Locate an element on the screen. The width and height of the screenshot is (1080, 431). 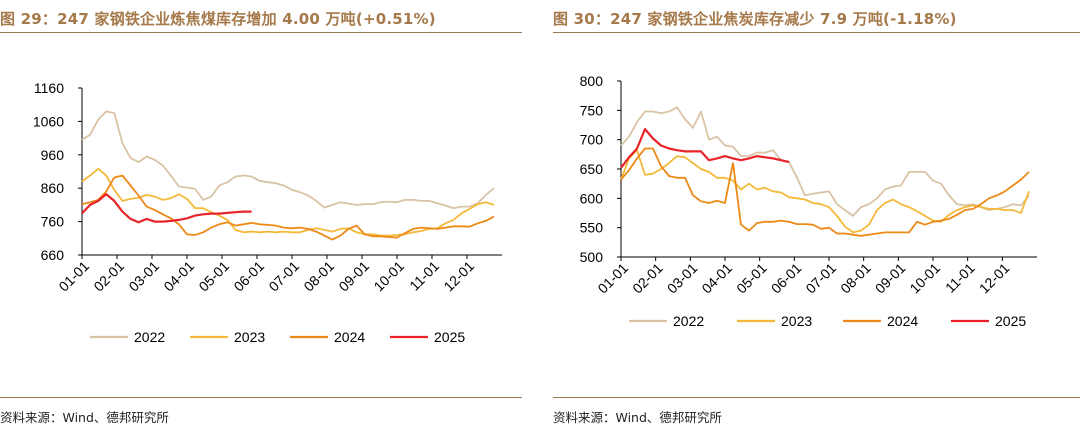
y-tick-label: 1160 is located at coordinates (49, 88).